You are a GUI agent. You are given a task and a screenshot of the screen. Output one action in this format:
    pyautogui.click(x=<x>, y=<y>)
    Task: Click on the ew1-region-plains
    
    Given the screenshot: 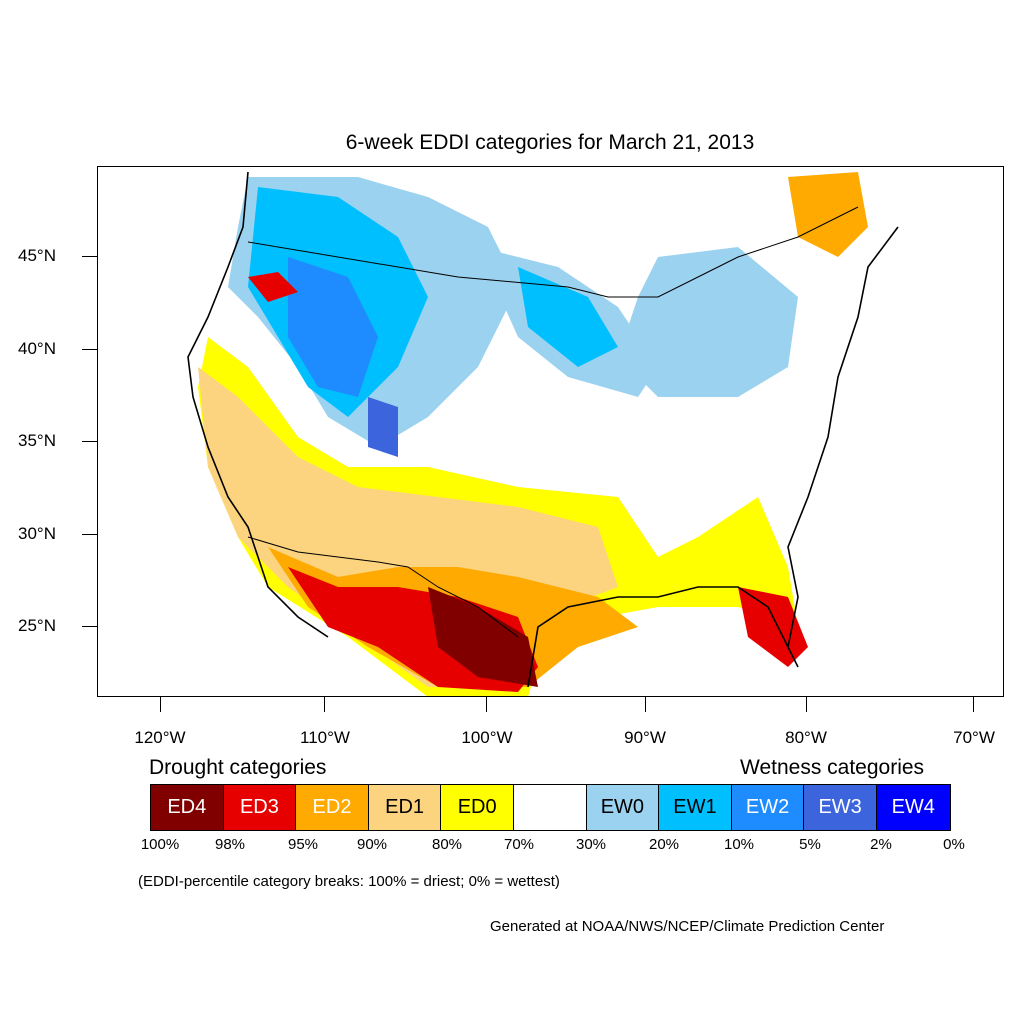 What is the action you would take?
    pyautogui.click(x=568, y=317)
    